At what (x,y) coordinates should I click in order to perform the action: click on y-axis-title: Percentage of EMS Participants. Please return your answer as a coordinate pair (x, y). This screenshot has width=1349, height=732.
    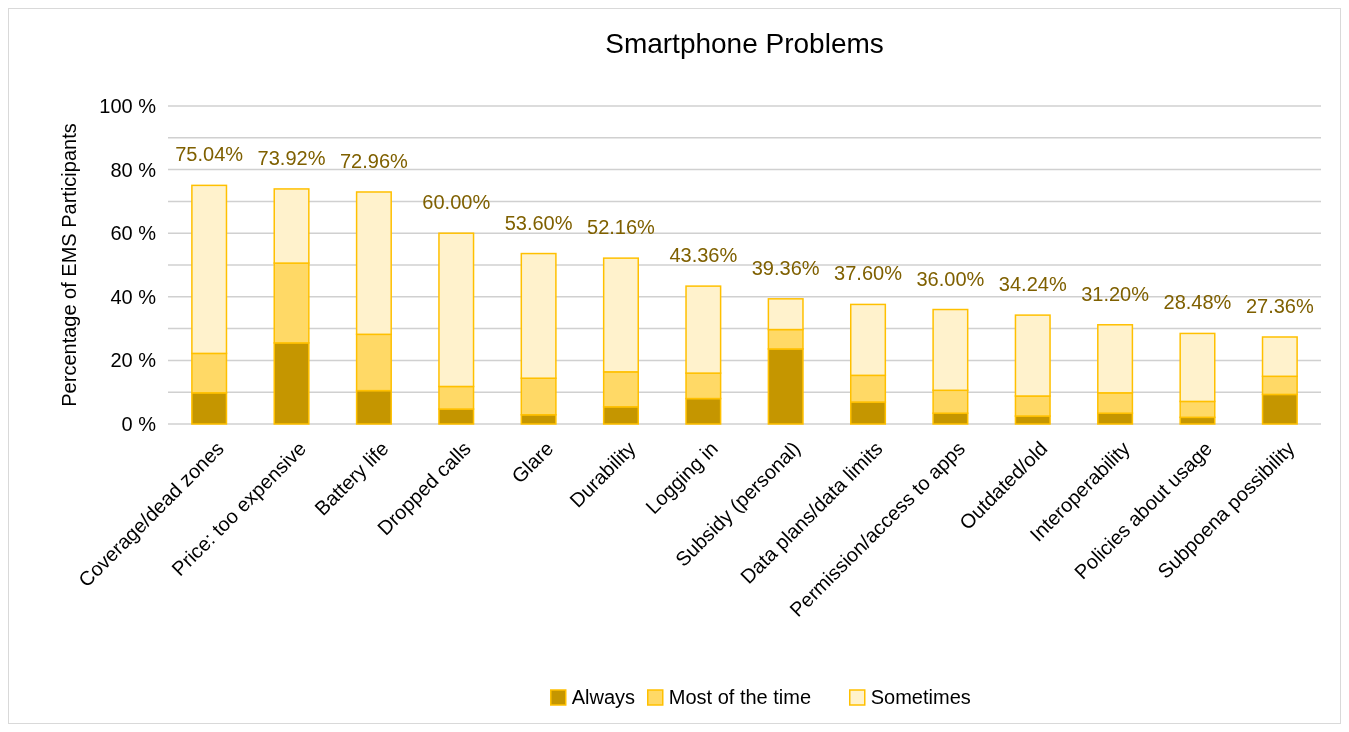
    Looking at the image, I should click on (69, 265).